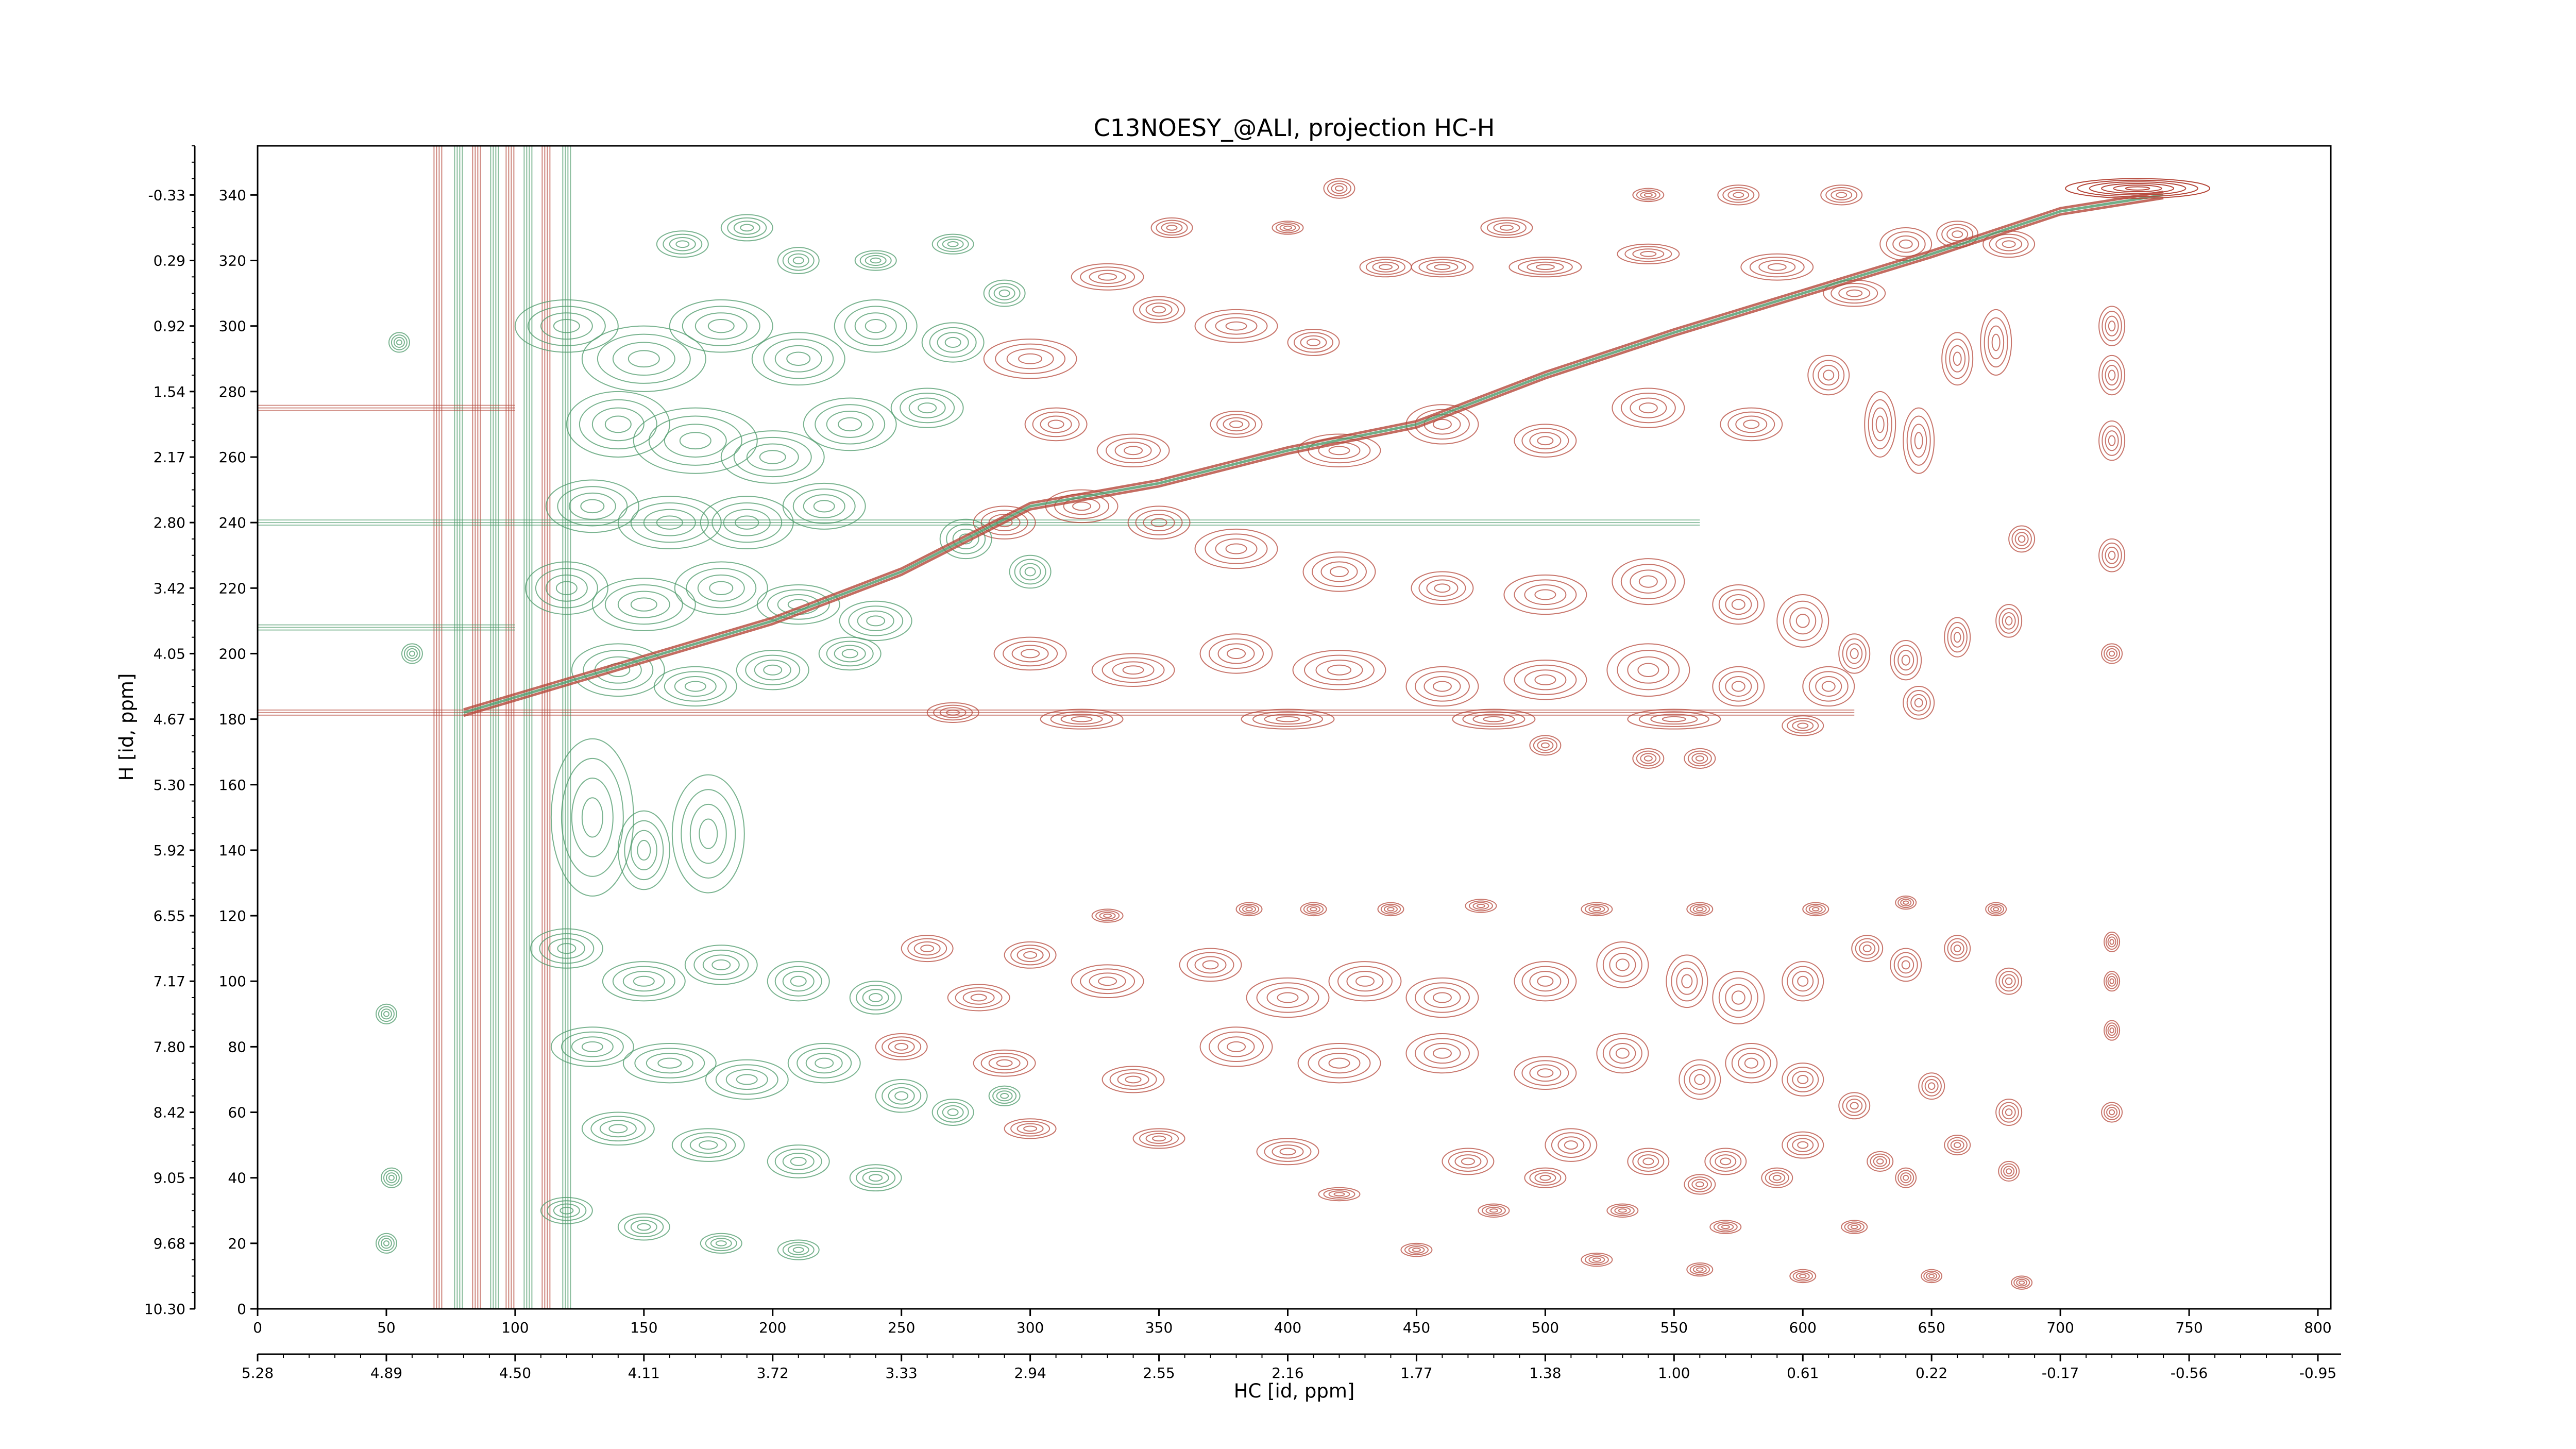 The width and height of the screenshot is (2576, 1449). Describe the element at coordinates (1674, 1327) in the screenshot. I see `x-tick-label: 550` at that location.